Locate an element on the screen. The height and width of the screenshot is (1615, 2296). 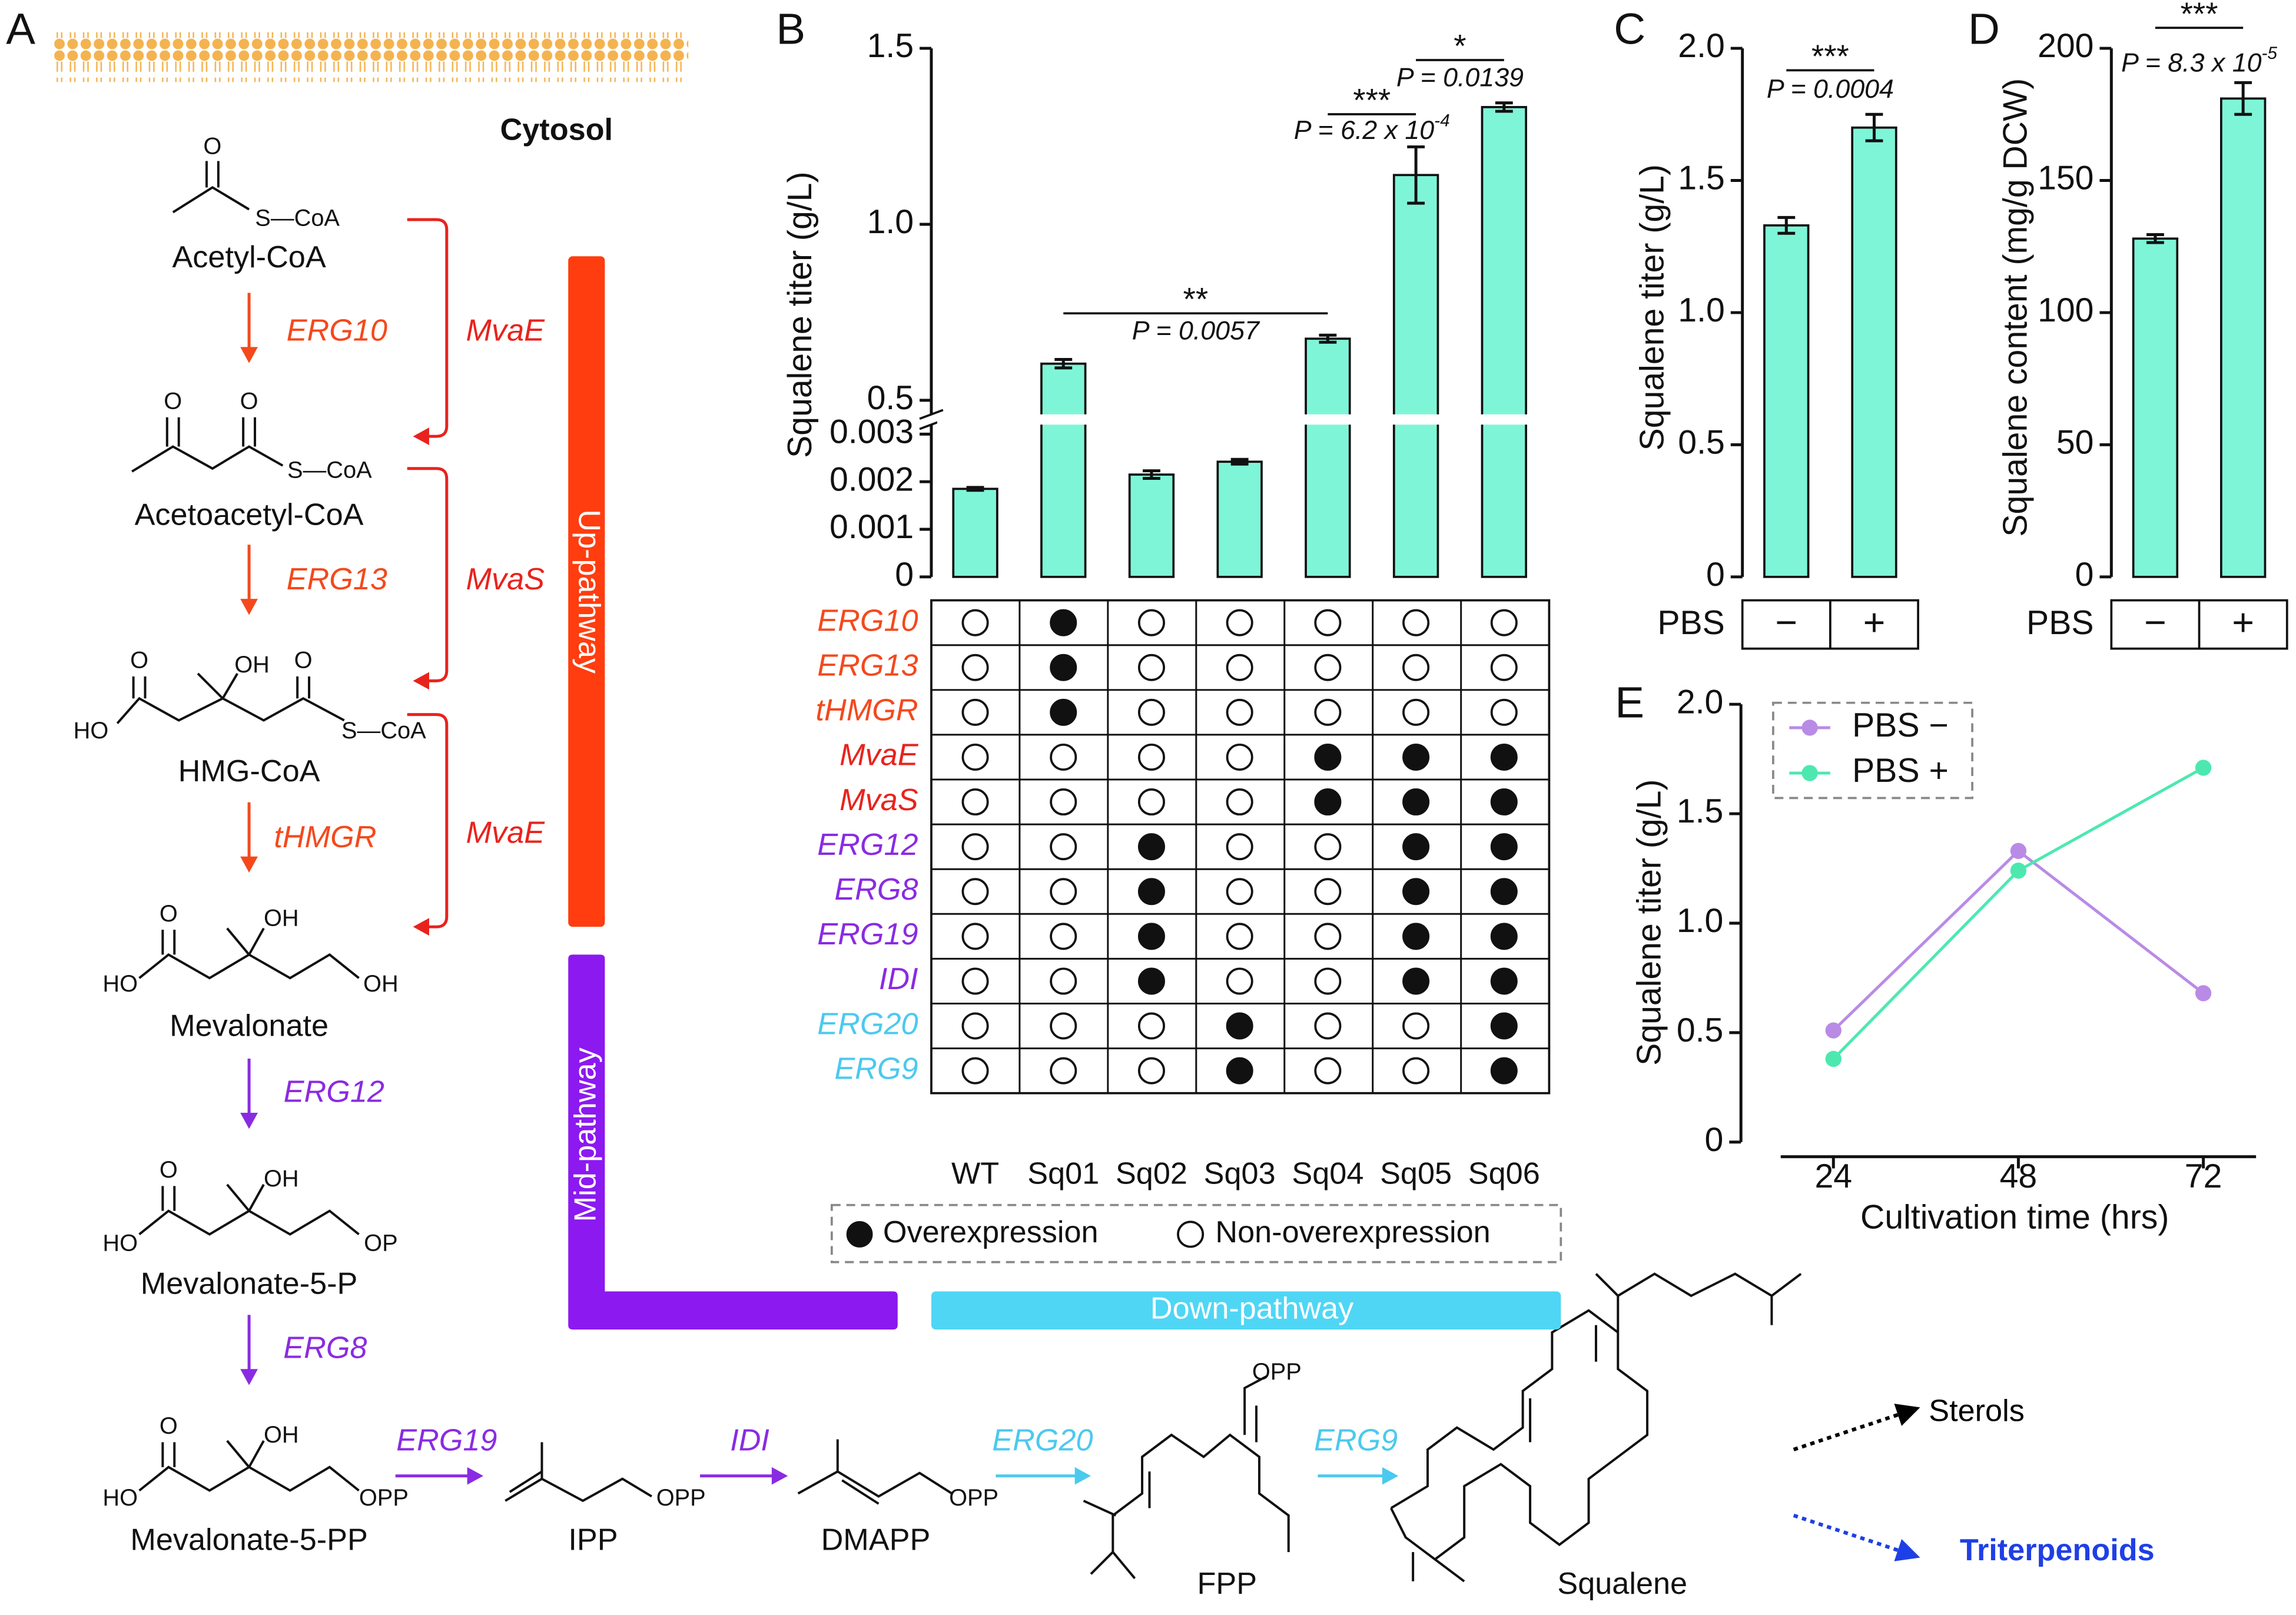
acetyl-coa-structure is located at coordinates (211, 187).